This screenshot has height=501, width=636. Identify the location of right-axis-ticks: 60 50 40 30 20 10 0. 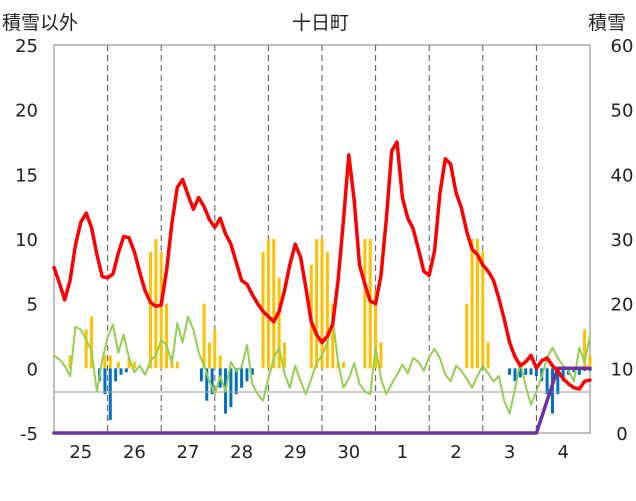
(622, 240).